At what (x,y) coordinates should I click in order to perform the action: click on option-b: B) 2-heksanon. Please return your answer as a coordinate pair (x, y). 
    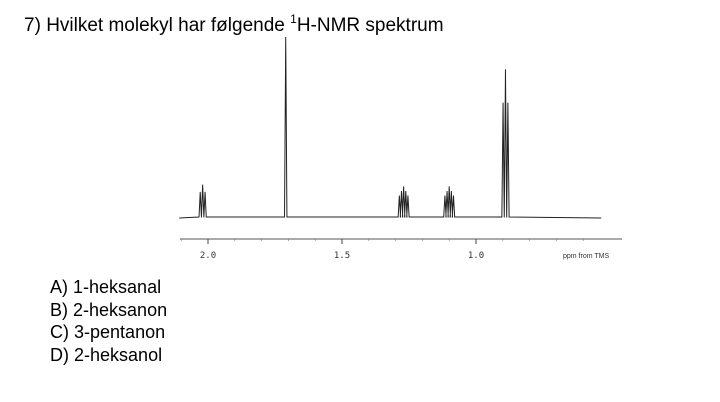
    Looking at the image, I should click on (109, 309).